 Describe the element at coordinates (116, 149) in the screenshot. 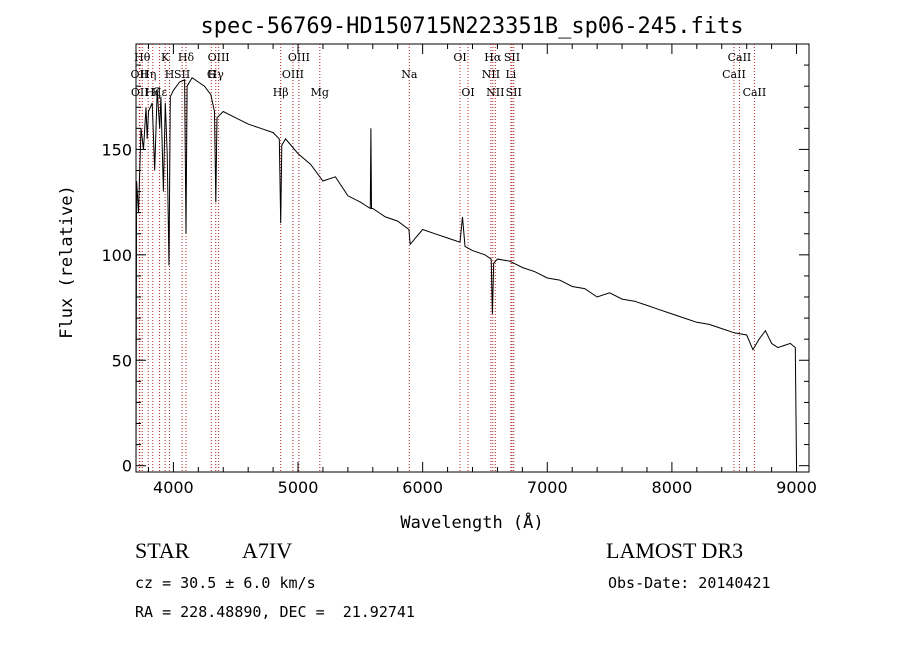

I see `y-tick-label: 150` at that location.